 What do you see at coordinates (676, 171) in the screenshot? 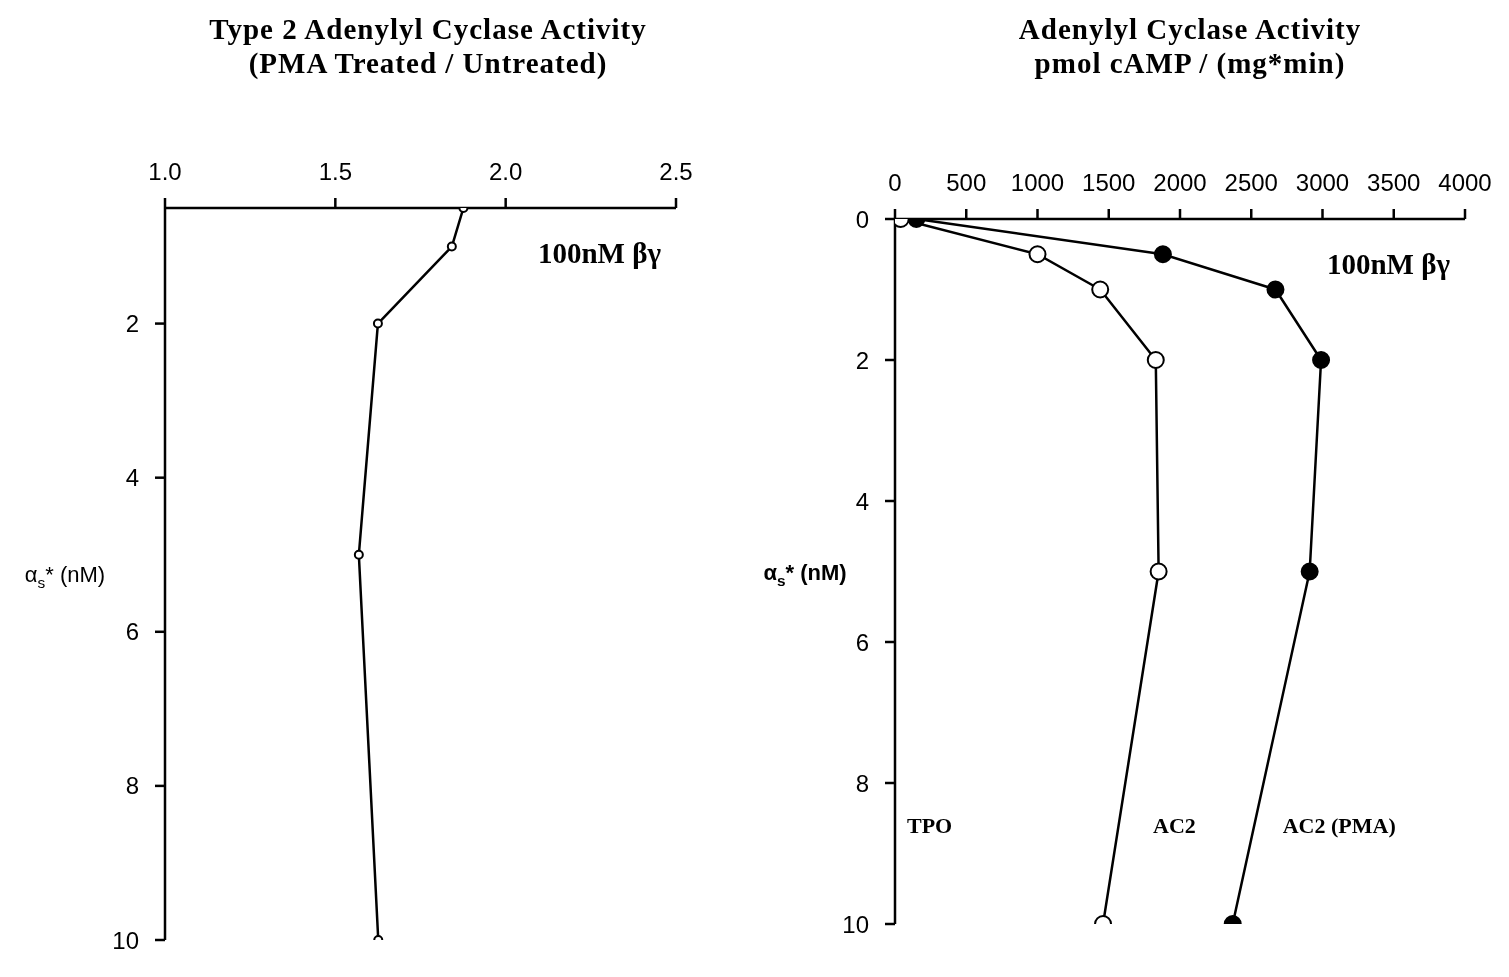
I see `x-tick-label: 2.5` at bounding box center [676, 171].